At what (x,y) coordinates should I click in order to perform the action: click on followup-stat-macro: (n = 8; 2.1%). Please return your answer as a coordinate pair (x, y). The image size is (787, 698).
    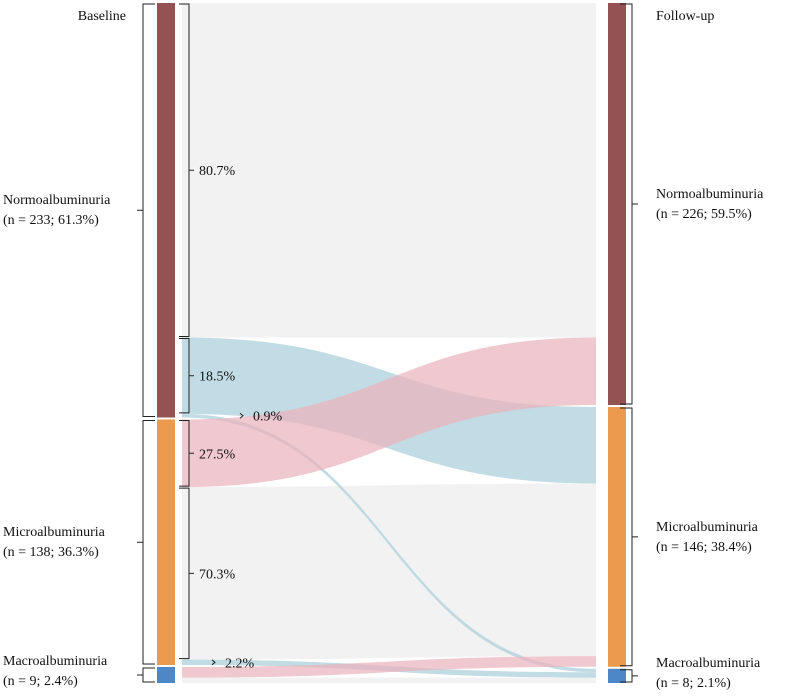
    Looking at the image, I should click on (693, 683).